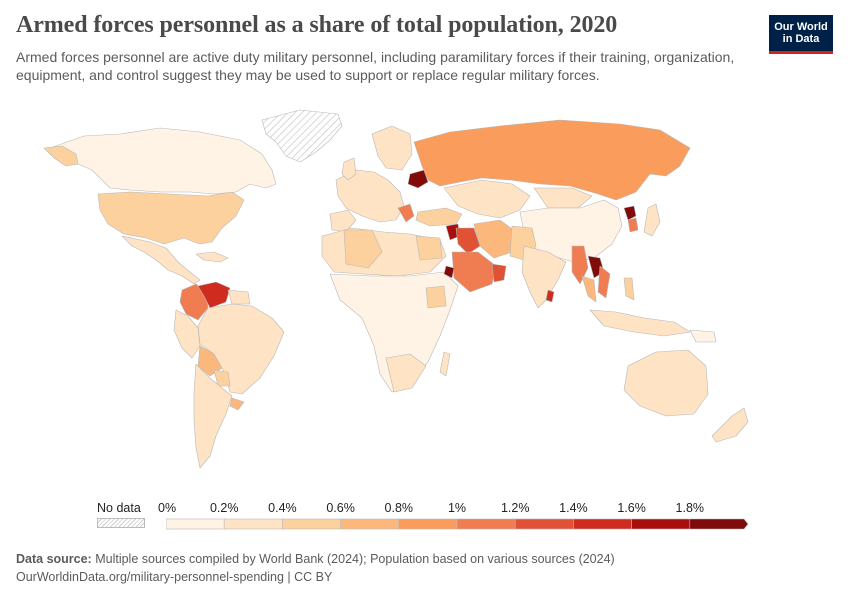 The image size is (850, 600). I want to click on region-balkans, so click(406, 213).